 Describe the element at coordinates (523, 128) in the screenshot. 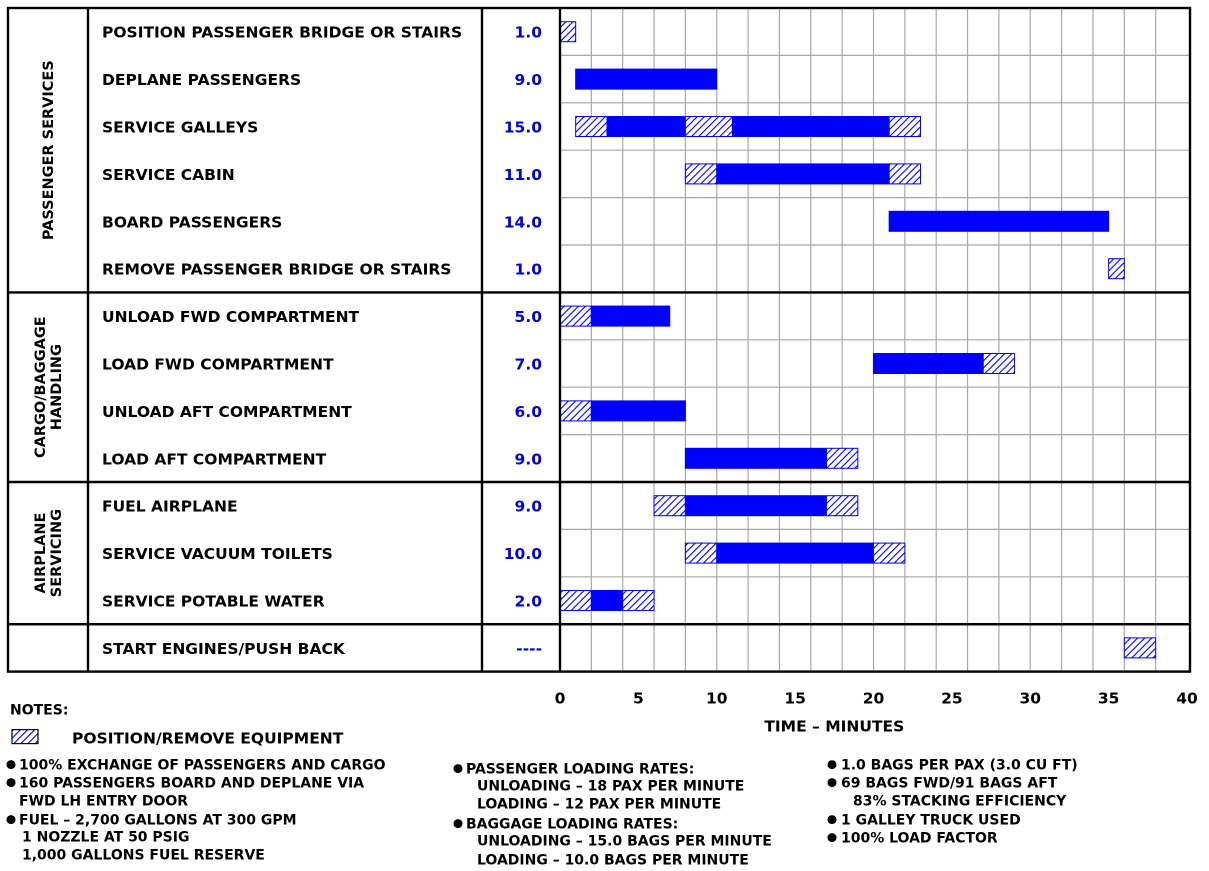

I see `task-duration: 15.0` at that location.